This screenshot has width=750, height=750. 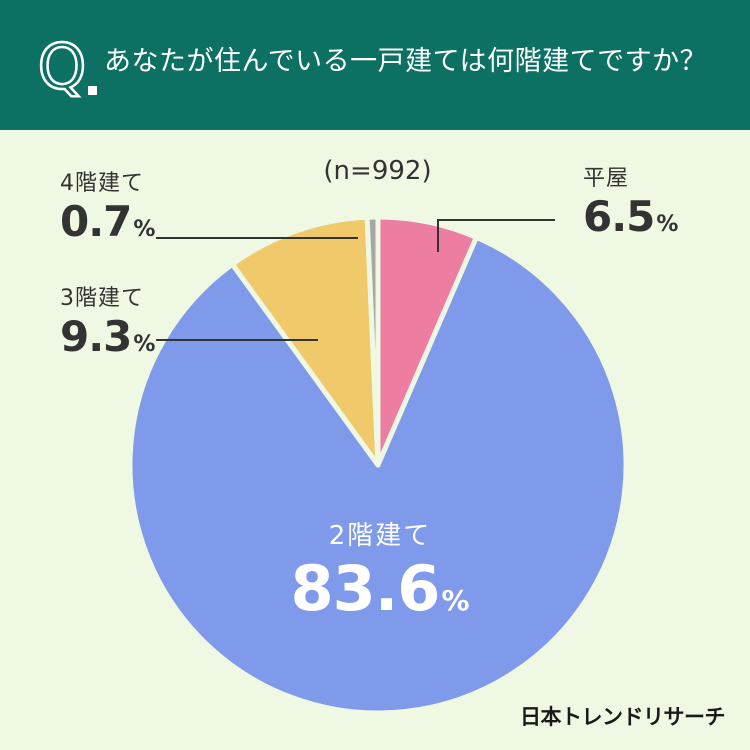 I want to click on sample-size-label: (n=992), so click(x=377, y=171).